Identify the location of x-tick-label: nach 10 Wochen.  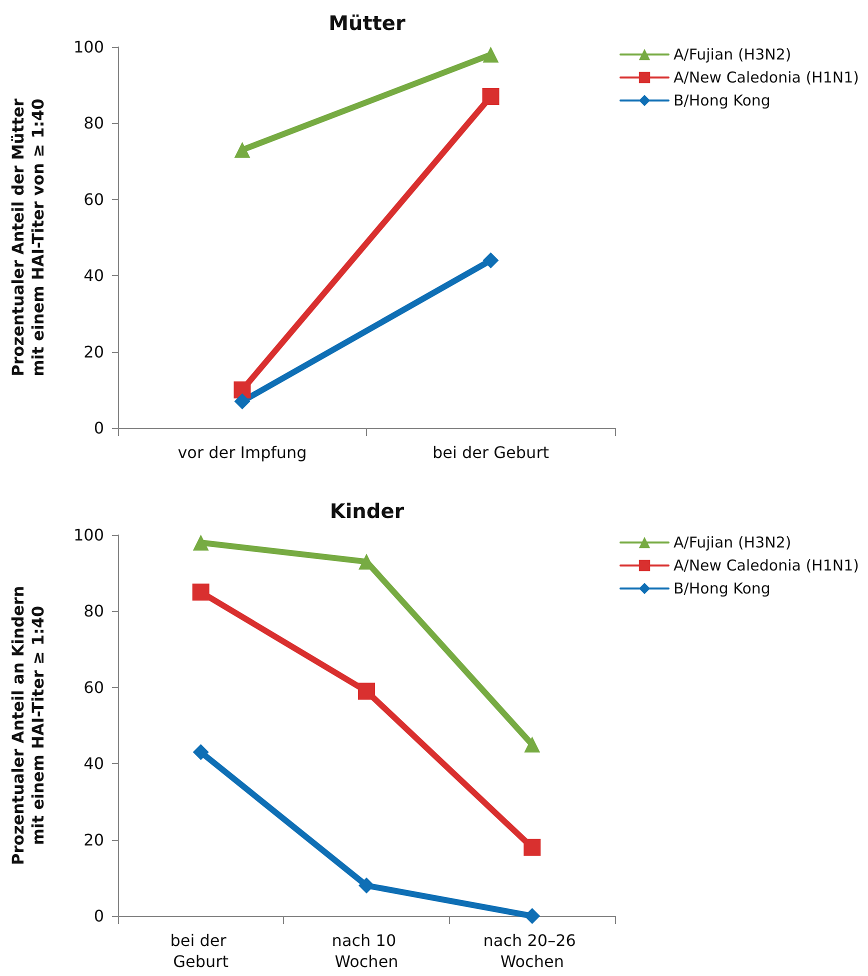
(367, 951).